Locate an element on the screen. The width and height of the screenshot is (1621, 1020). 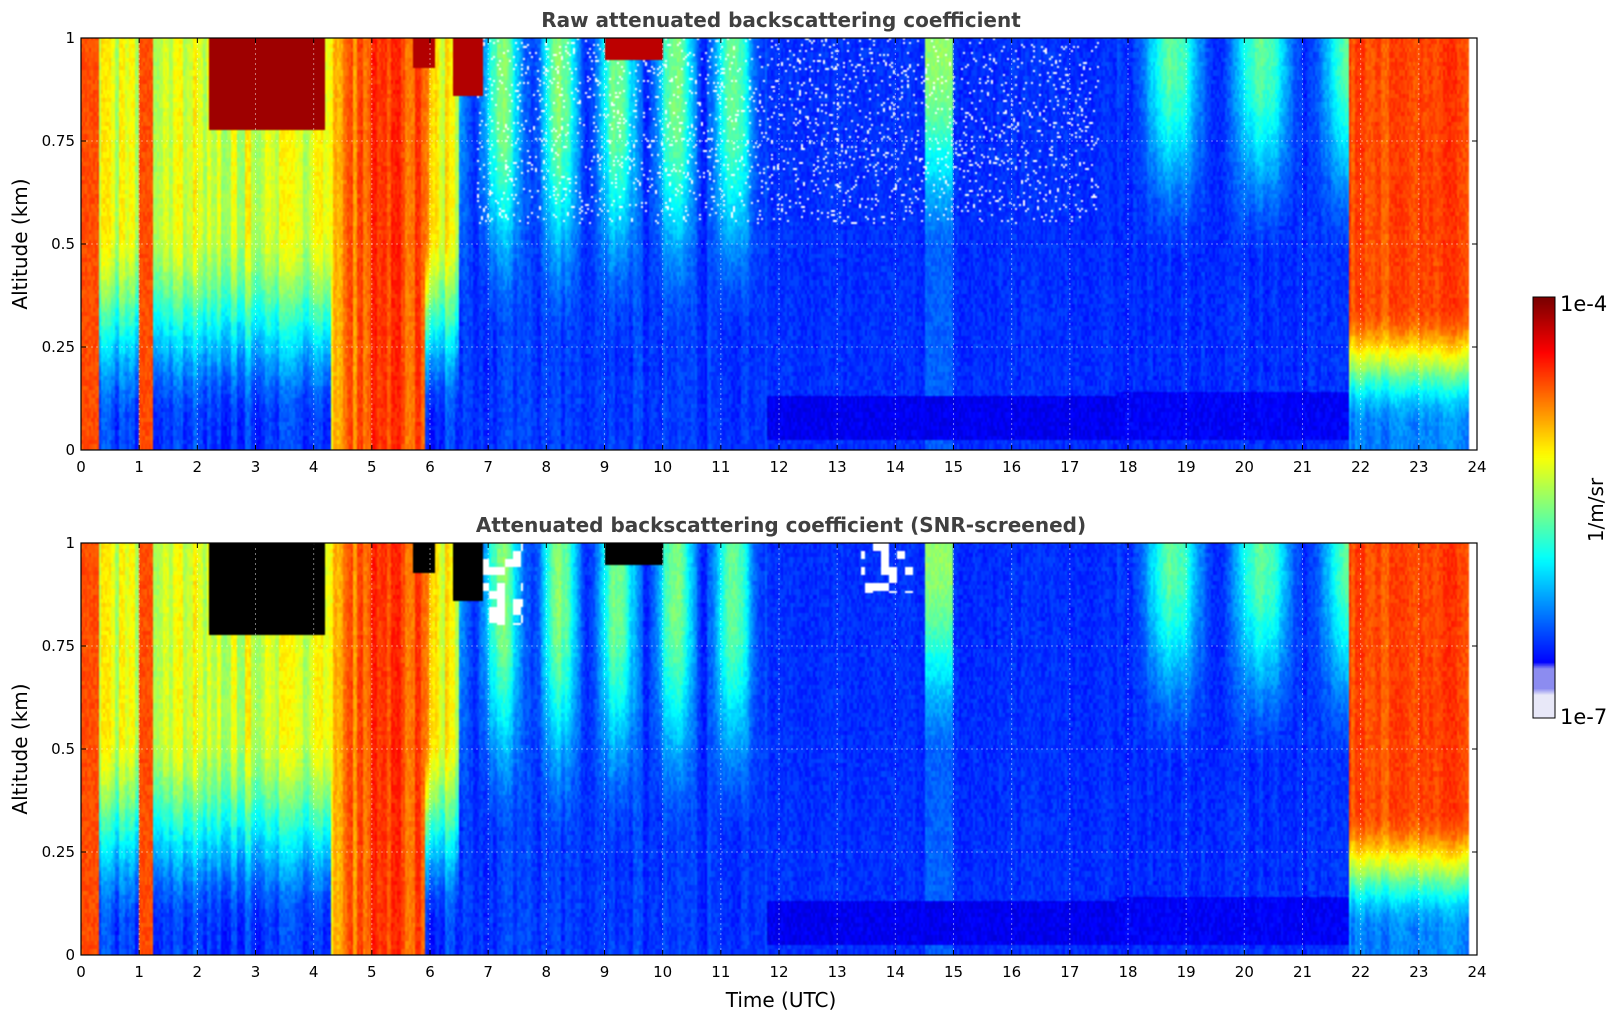
bottom-y-axis-label: Altitude (km) is located at coordinates (20, 748).